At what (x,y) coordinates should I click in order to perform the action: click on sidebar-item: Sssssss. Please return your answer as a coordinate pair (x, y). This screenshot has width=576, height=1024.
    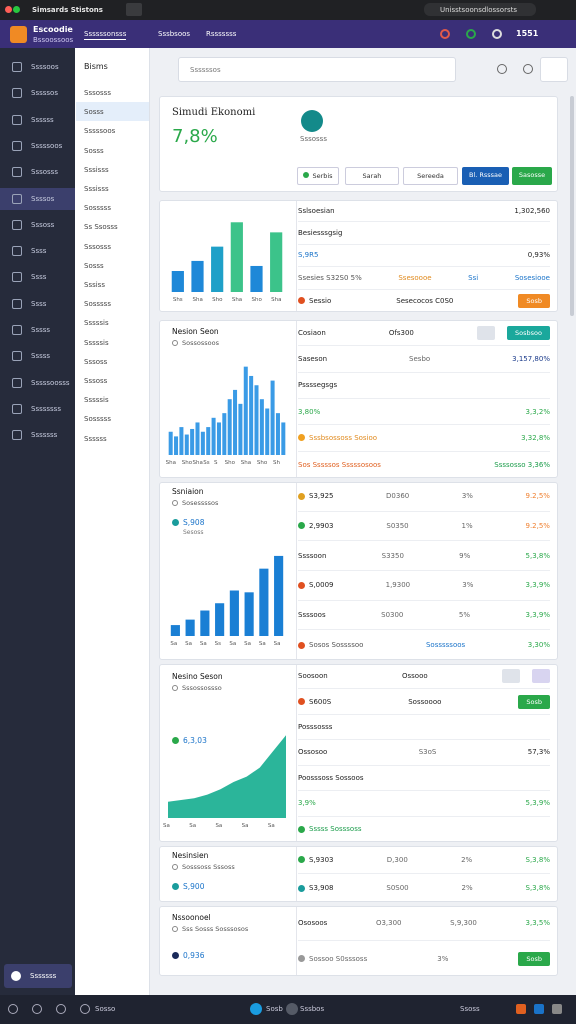
    Looking at the image, I should click on (44, 435).